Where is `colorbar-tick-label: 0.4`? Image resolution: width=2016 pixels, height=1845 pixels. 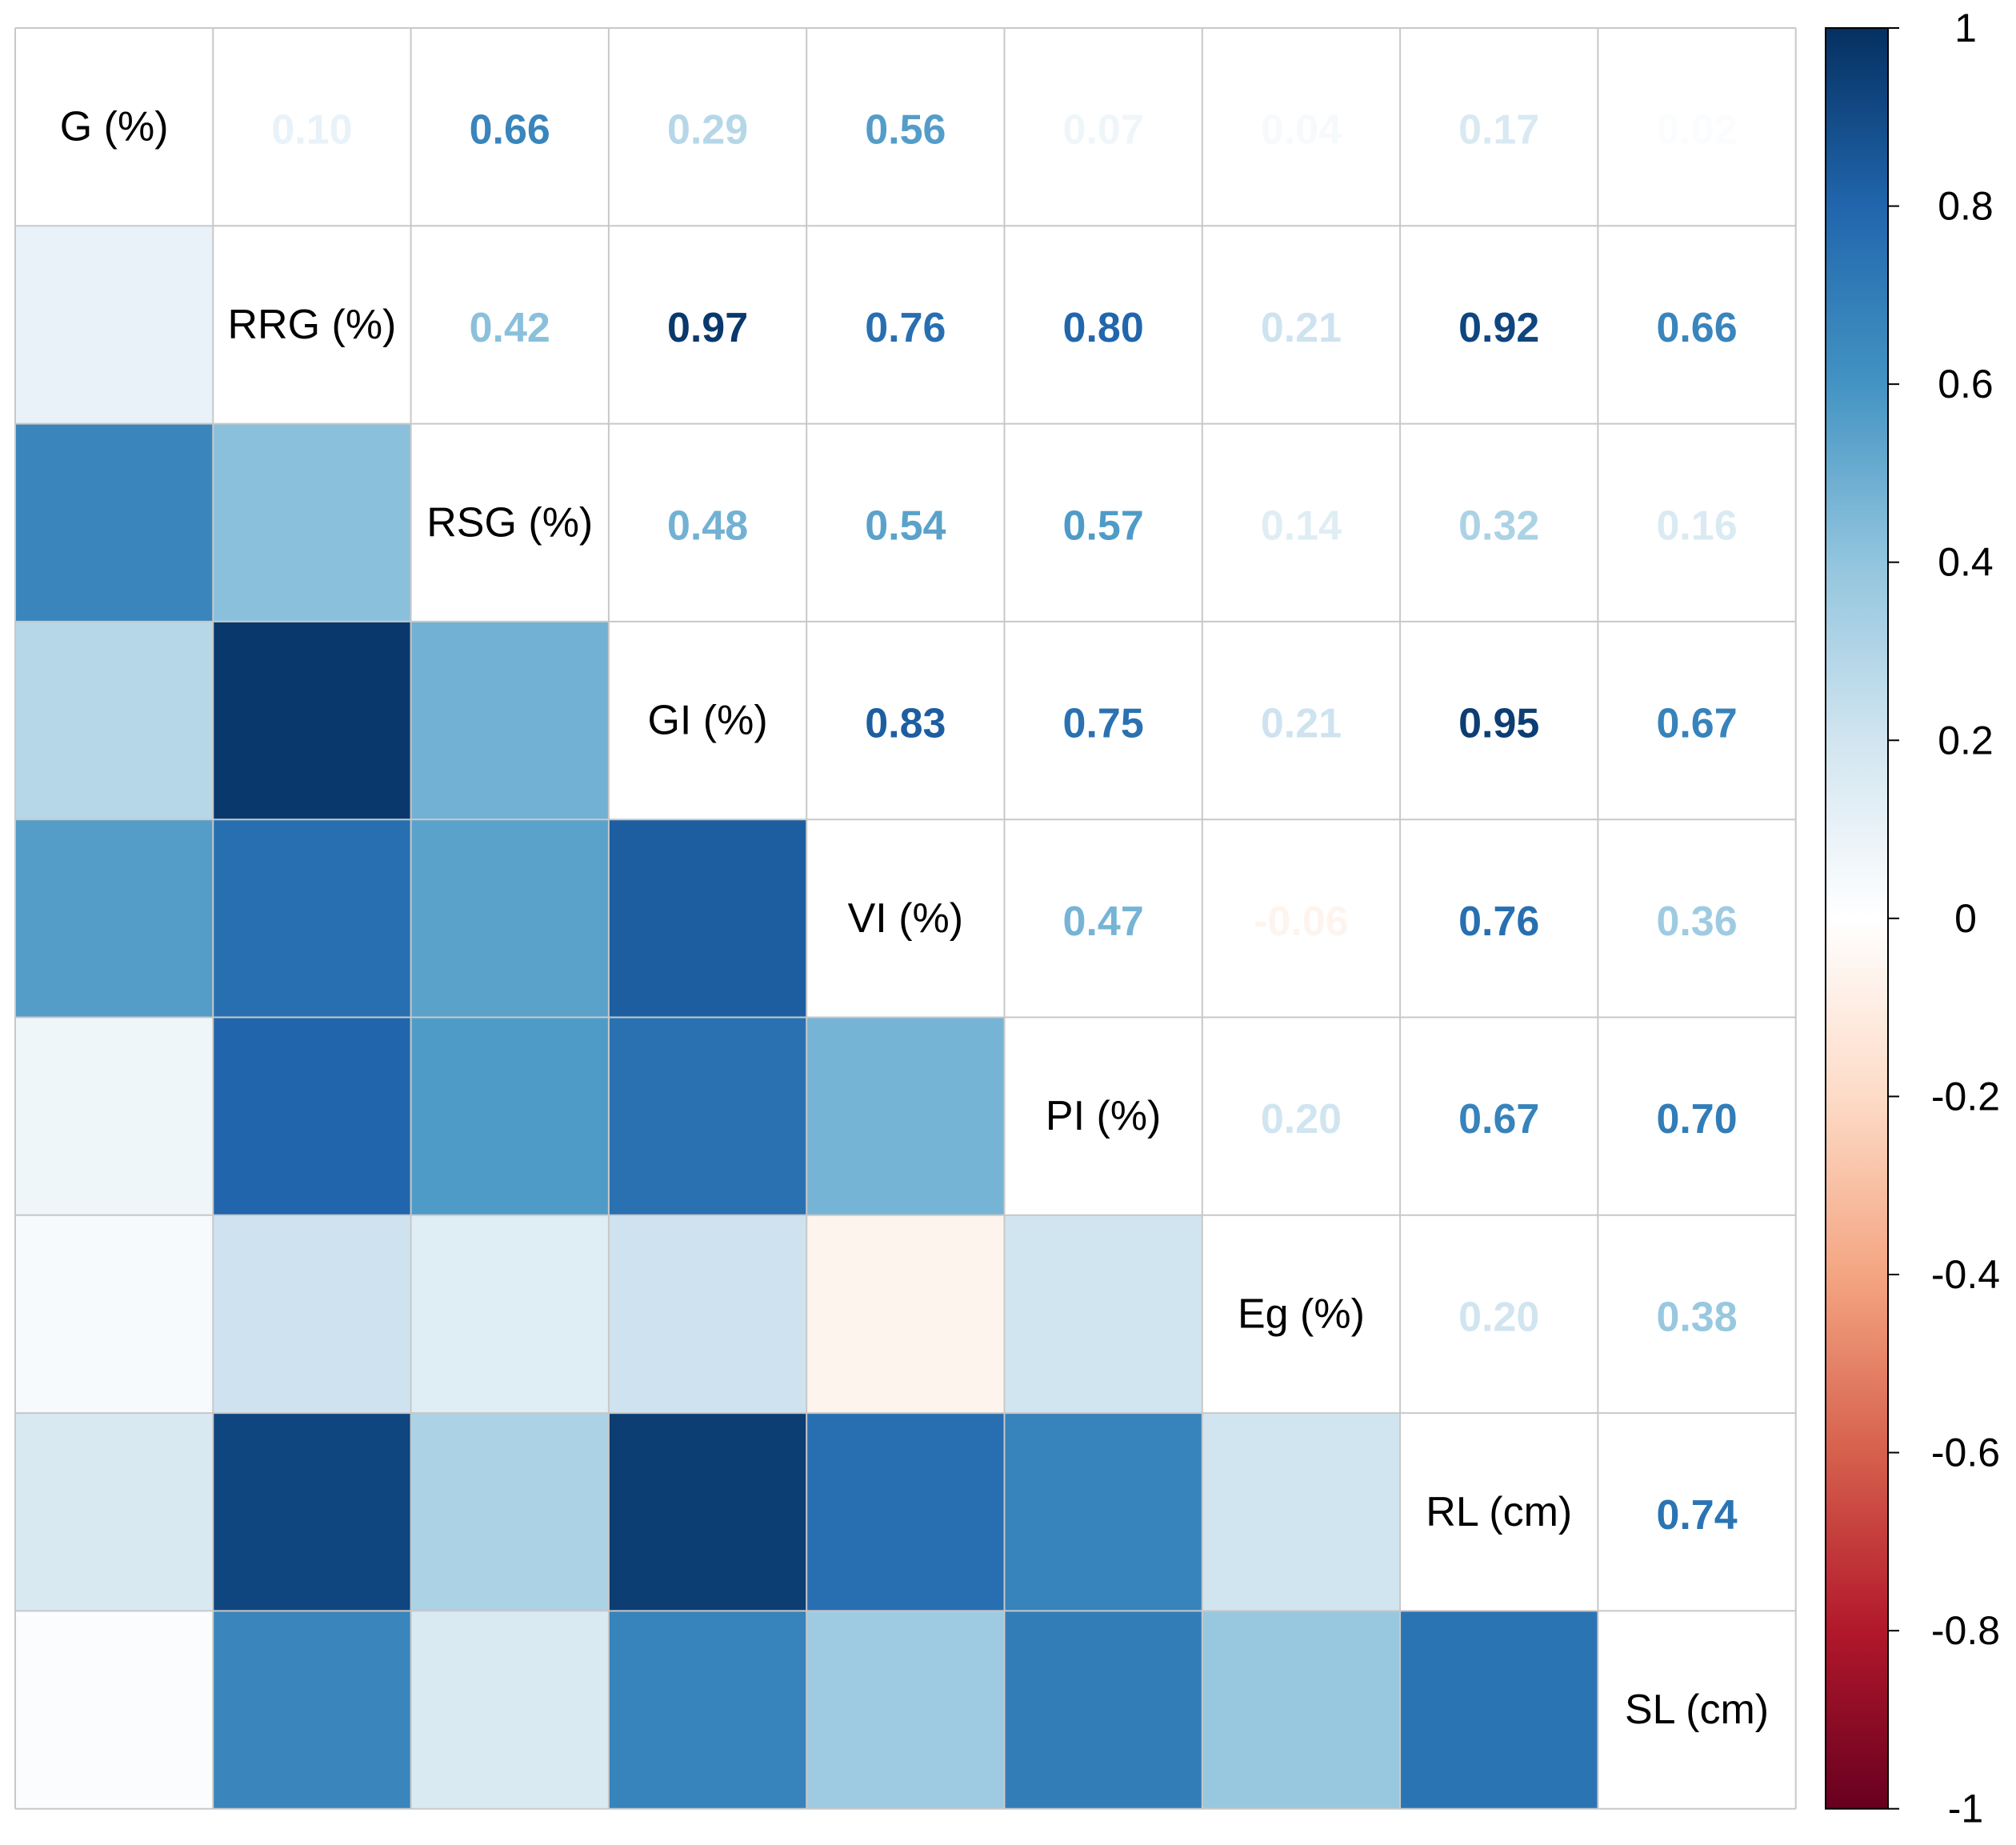
colorbar-tick-label: 0.4 is located at coordinates (1966, 562).